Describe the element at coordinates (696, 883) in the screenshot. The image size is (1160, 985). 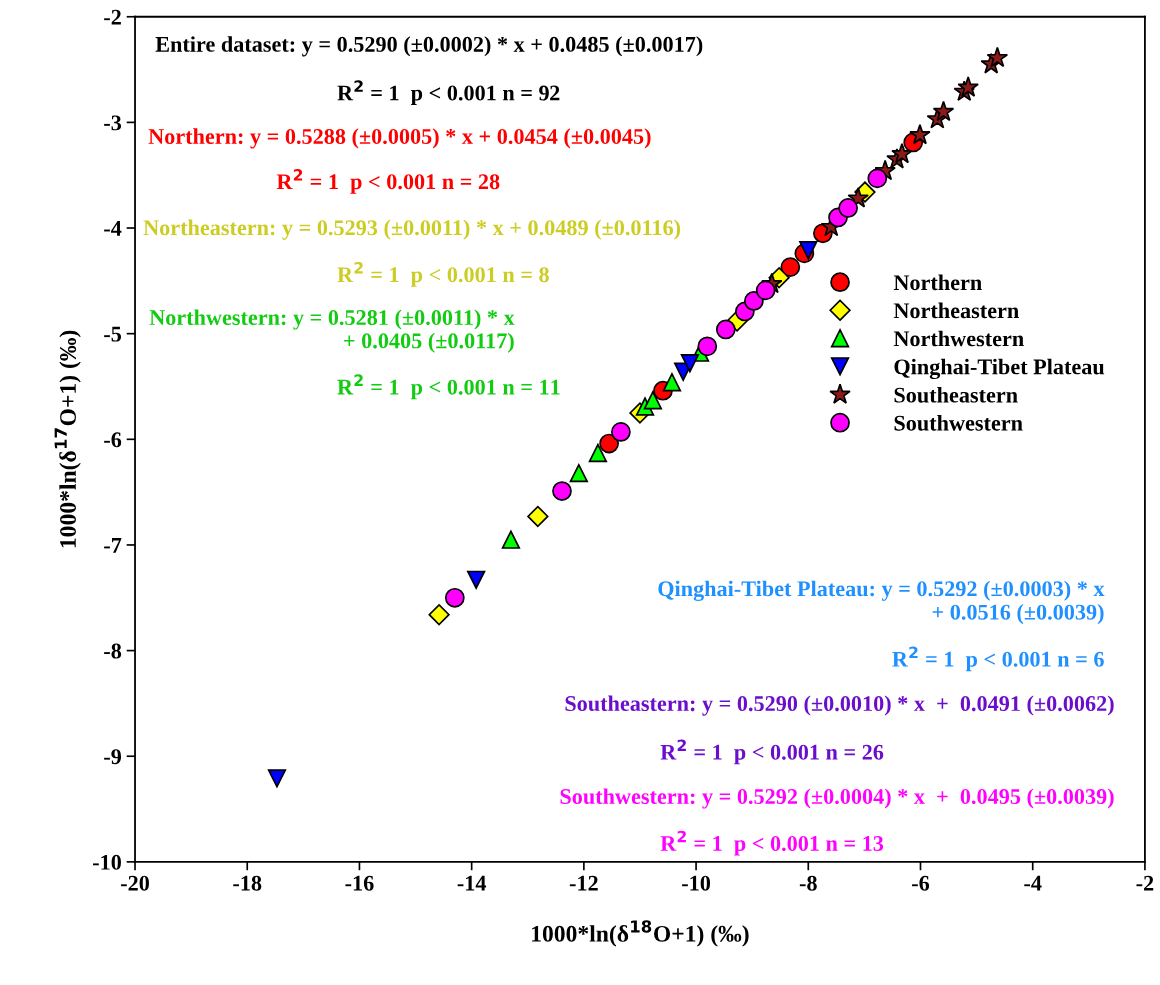
I see `x-tick-label: -10` at that location.